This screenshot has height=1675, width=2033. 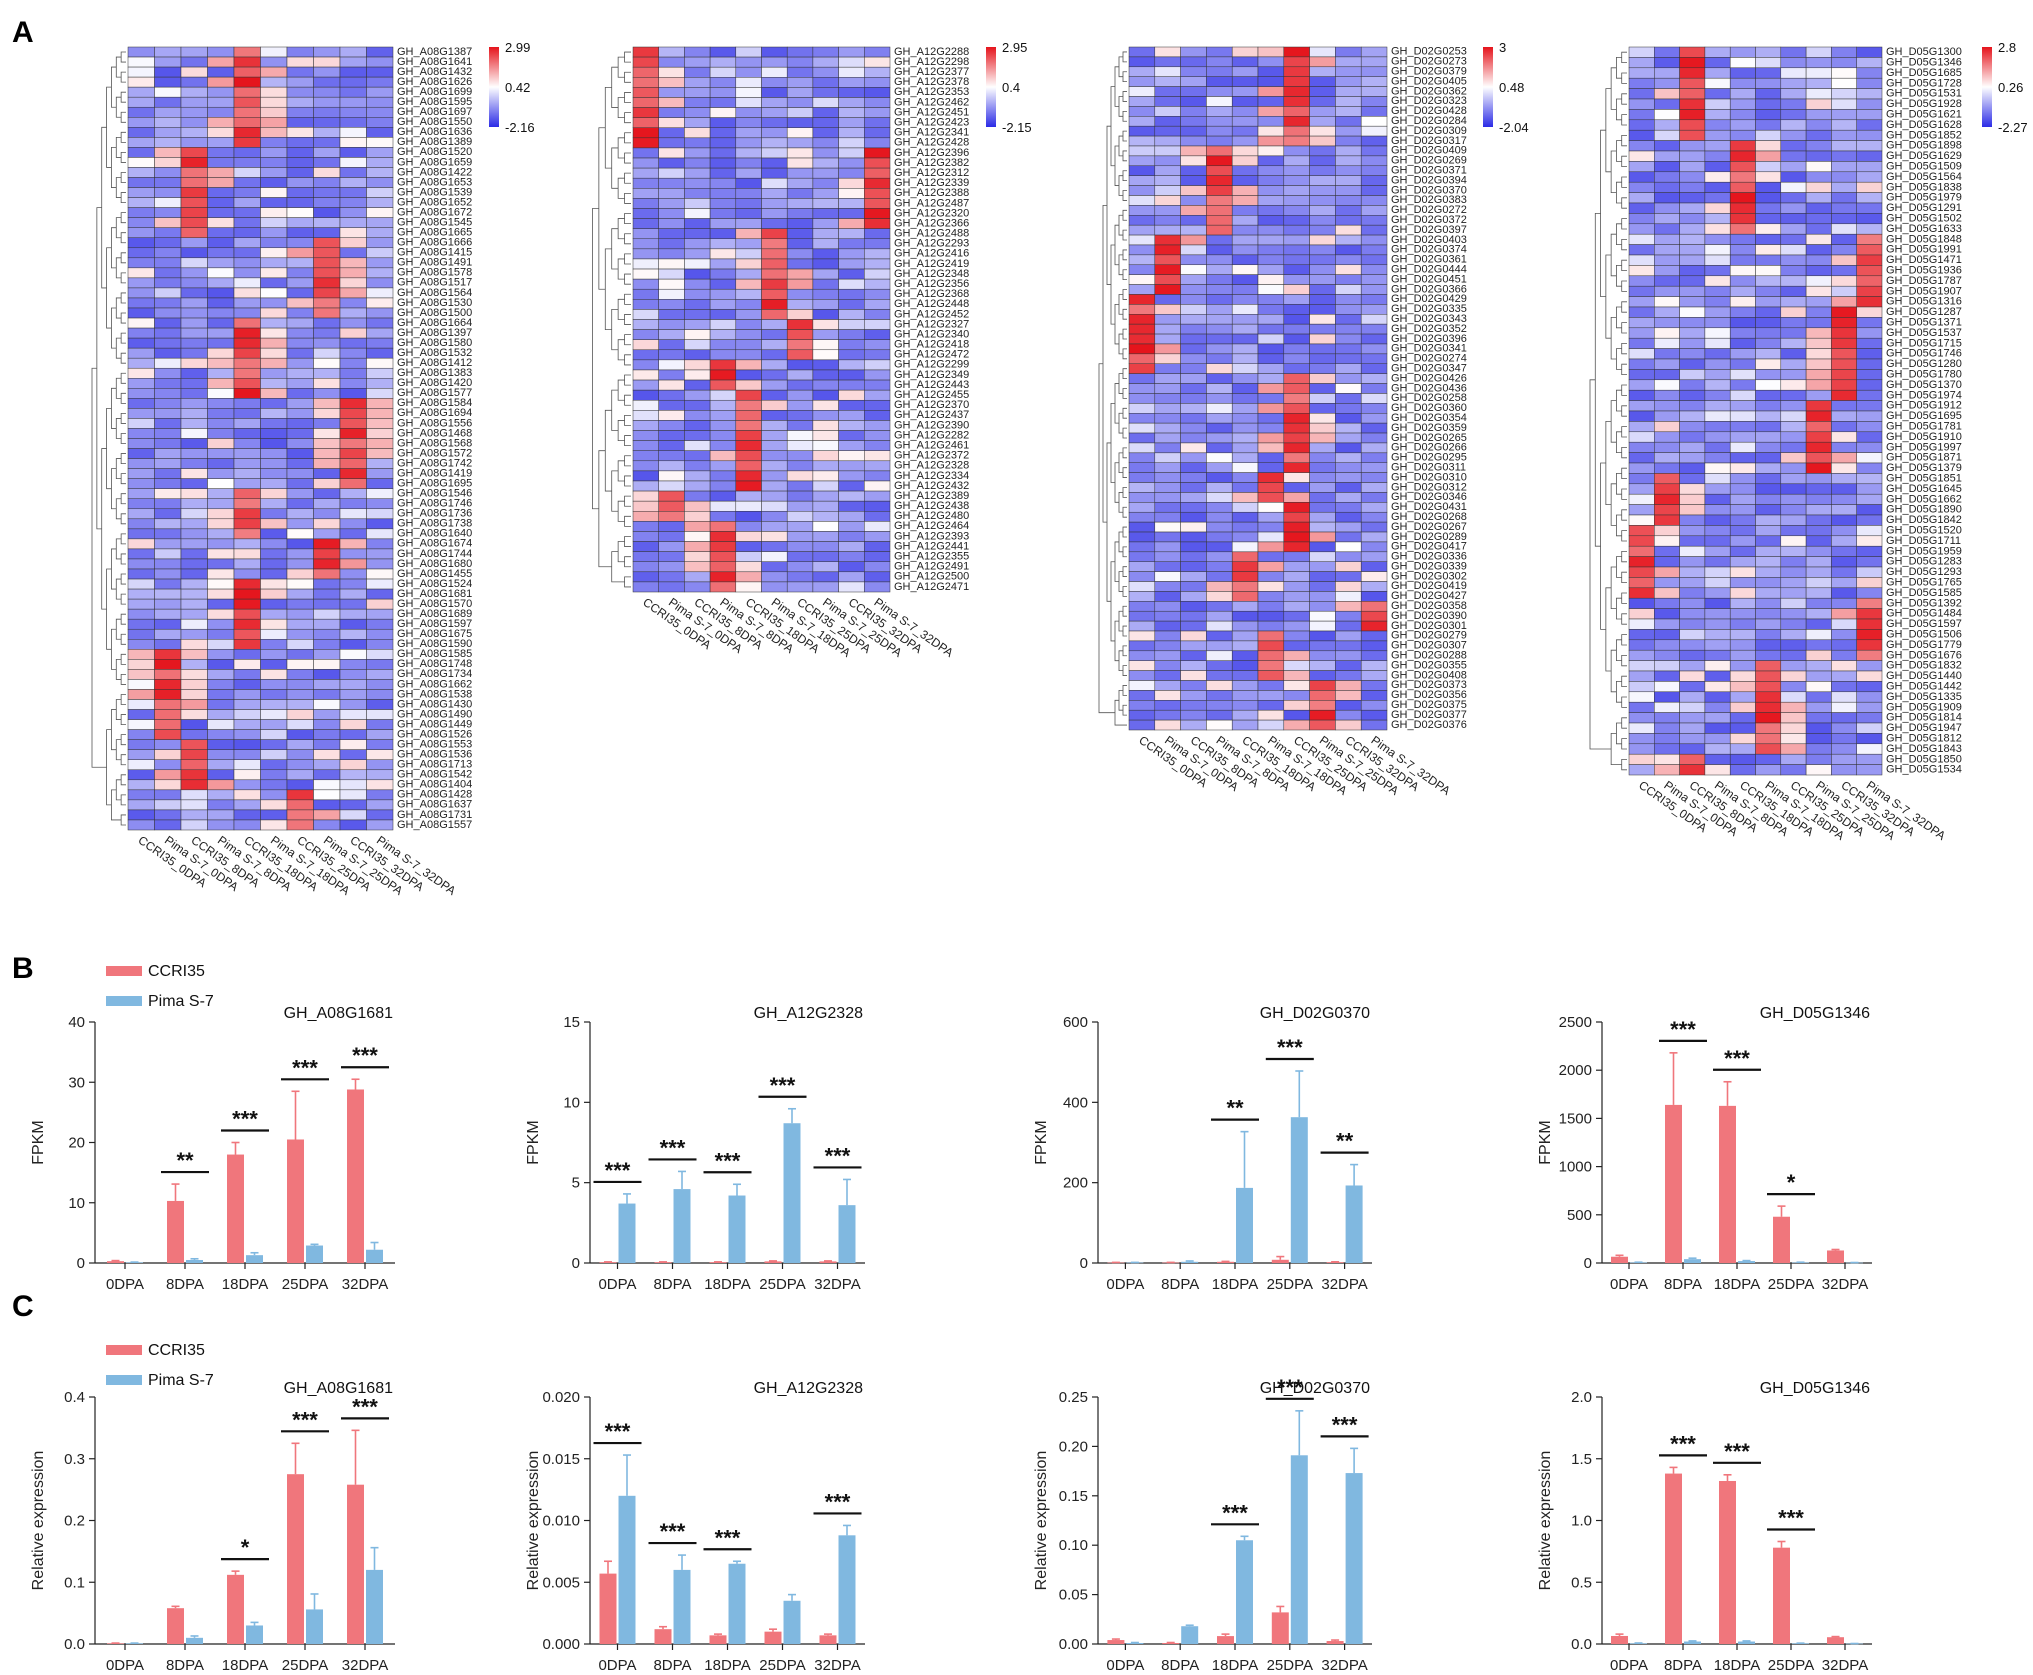 What do you see at coordinates (1429, 180) in the screenshot?
I see `gene-label: GH_D02G0394` at bounding box center [1429, 180].